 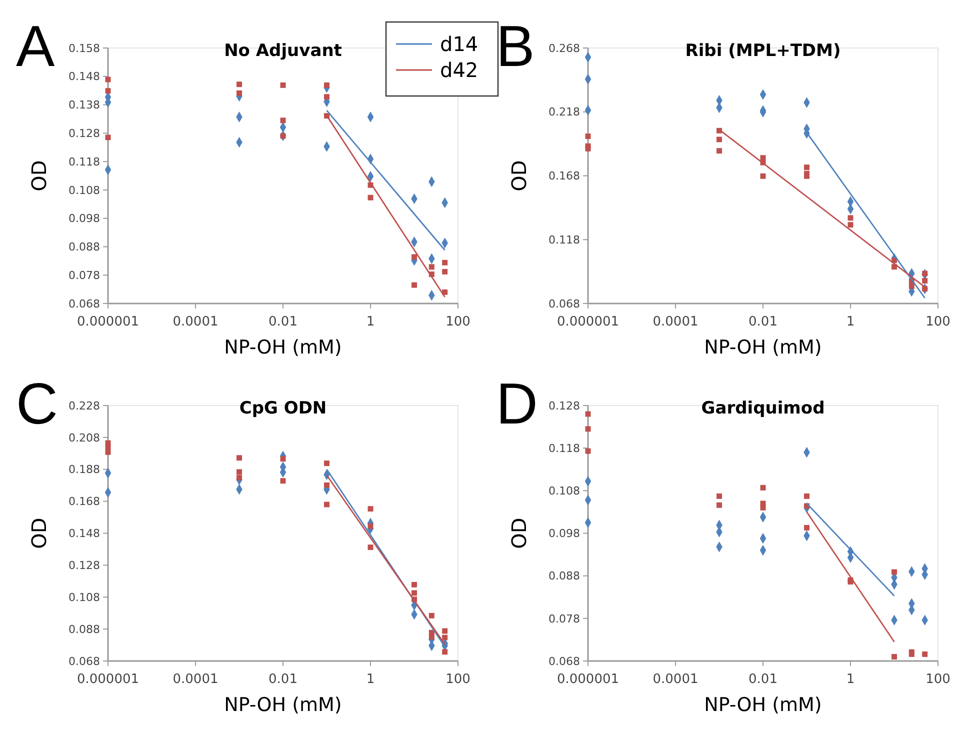 What do you see at coordinates (283, 408) in the screenshot?
I see `chart-title: CpG ODN` at bounding box center [283, 408].